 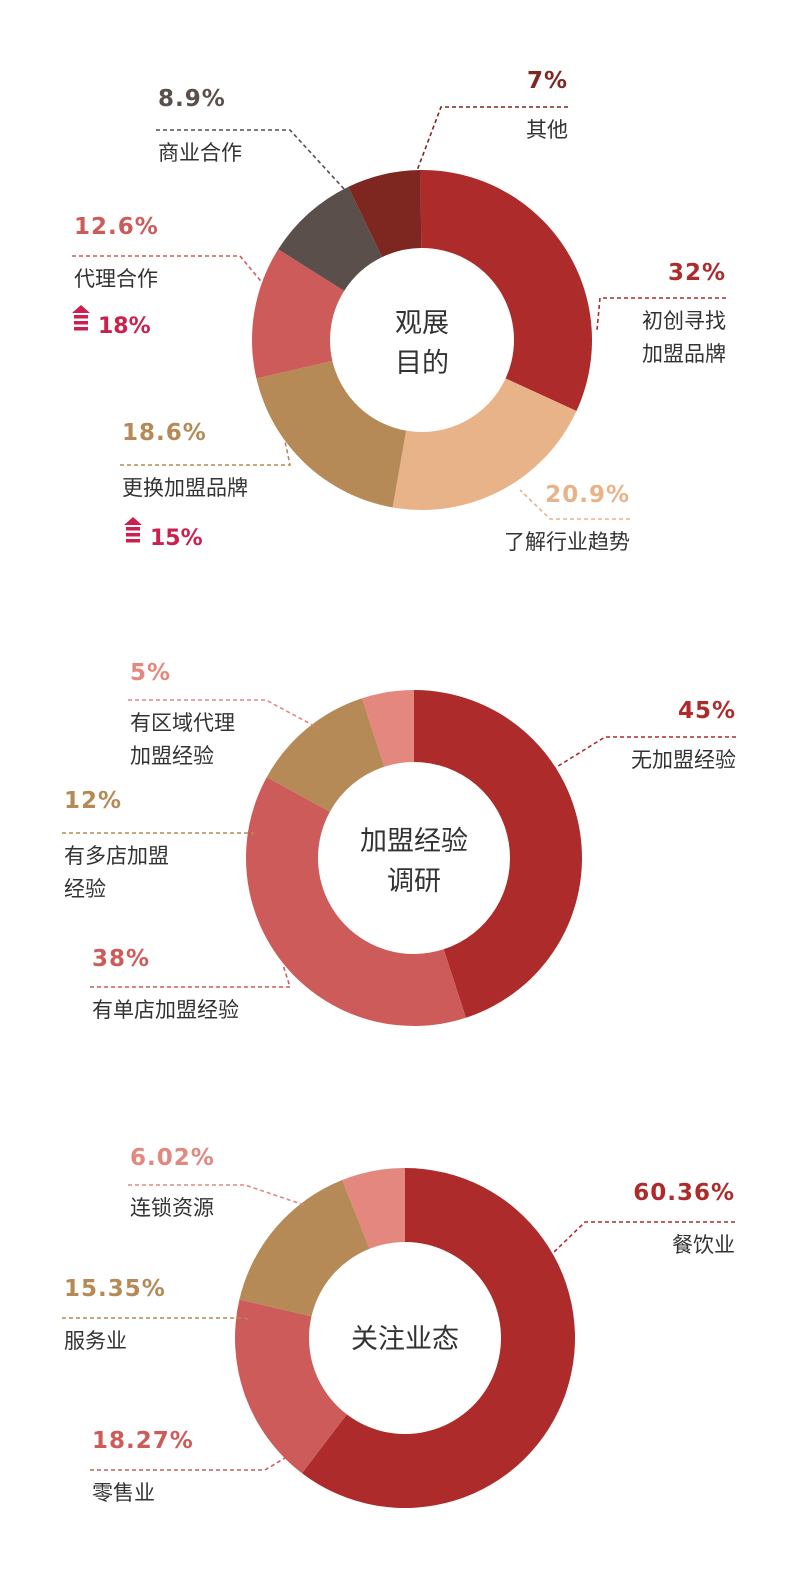 I want to click on category-label: 商业合作, so click(x=200, y=153).